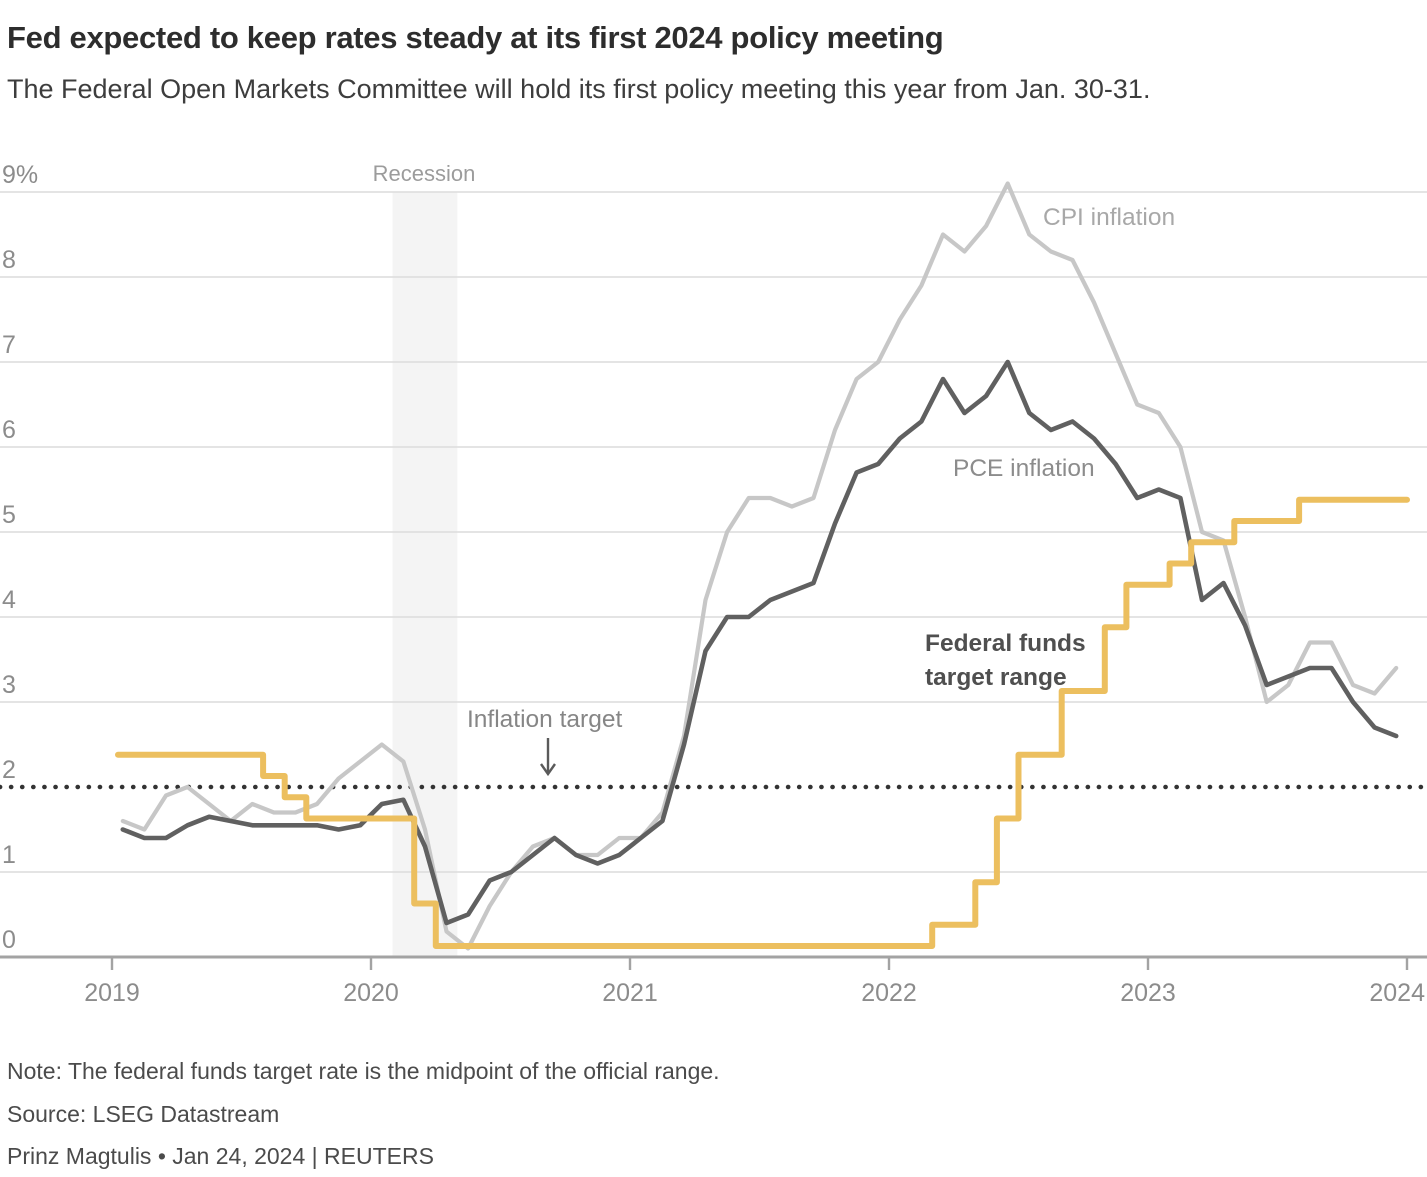 The width and height of the screenshot is (1427, 1177). What do you see at coordinates (9, 940) in the screenshot?
I see `y-axis-label: 0` at bounding box center [9, 940].